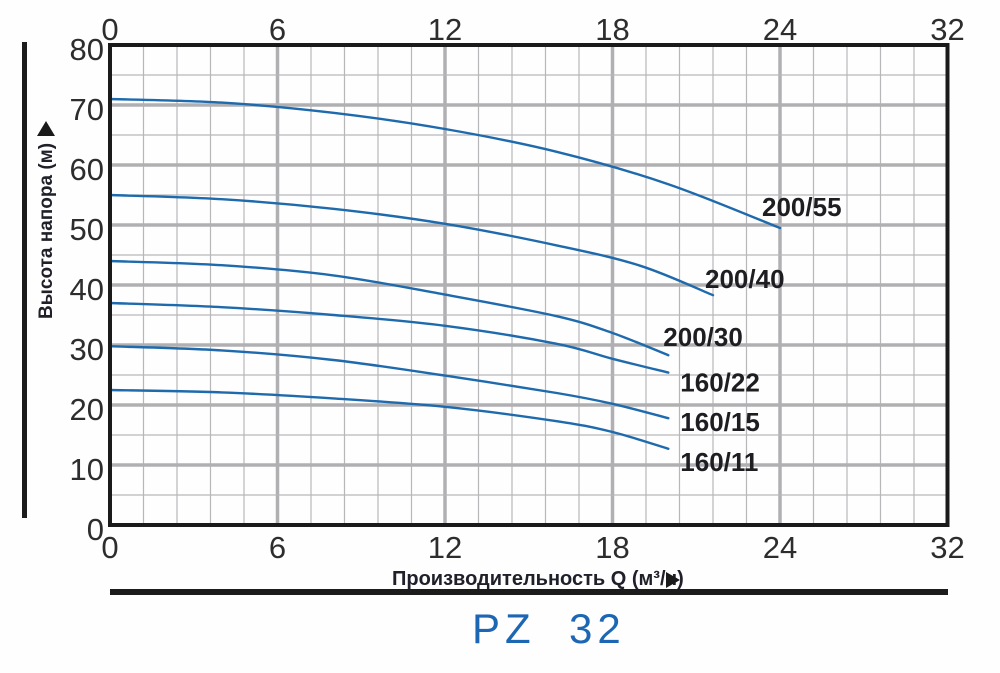 This screenshot has width=1000, height=673. Describe the element at coordinates (745, 279) in the screenshot. I see `curve-label-200-40: 200/40` at that location.